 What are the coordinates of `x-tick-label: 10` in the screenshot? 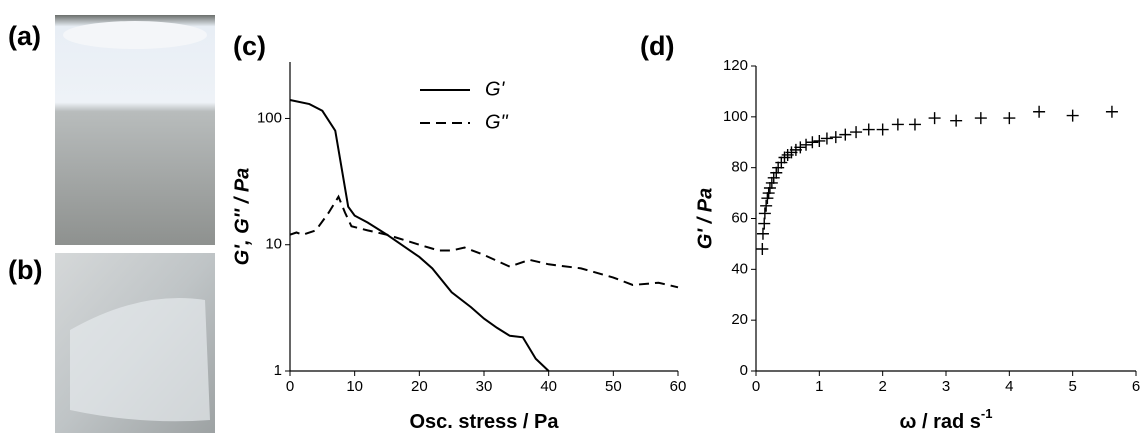 It's located at (354, 386).